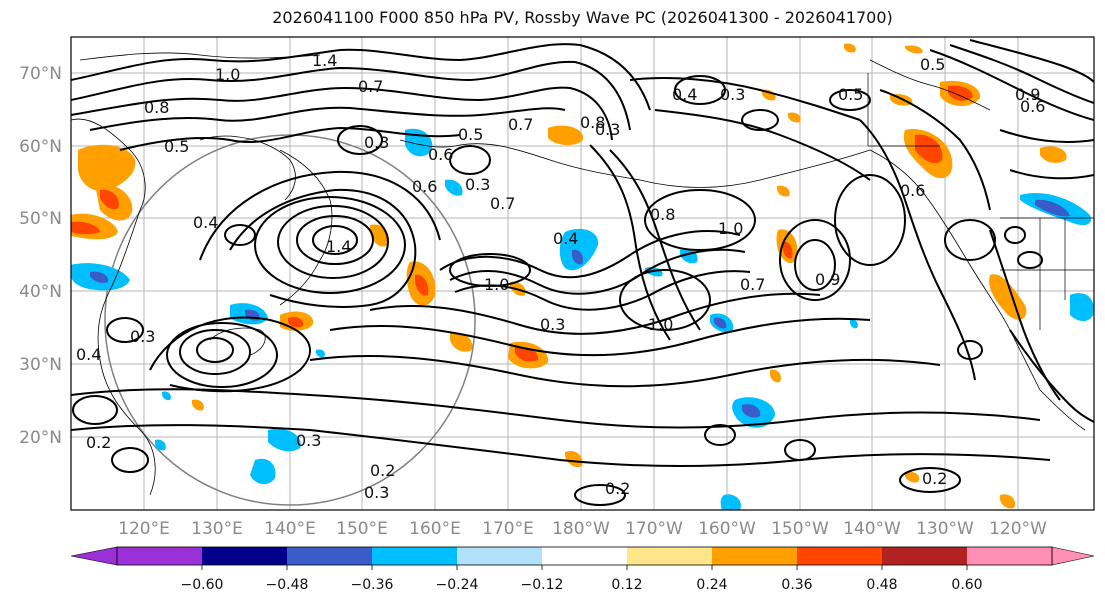 The height and width of the screenshot is (604, 1105). Describe the element at coordinates (727, 529) in the screenshot. I see `lon-label: 160°W` at that location.